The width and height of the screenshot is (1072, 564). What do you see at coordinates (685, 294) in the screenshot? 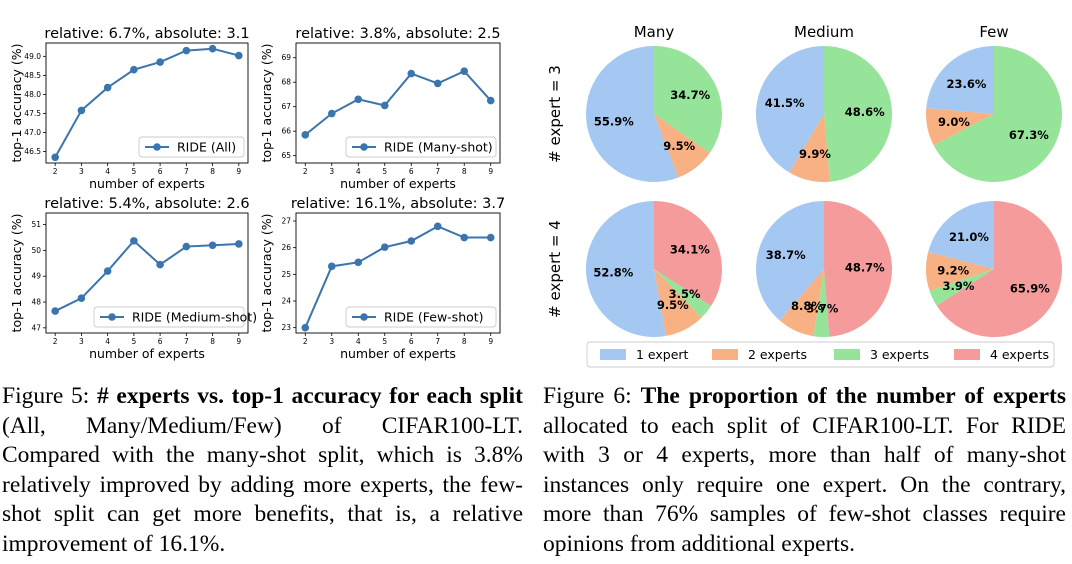
I see `slice-label: 3.5%` at bounding box center [685, 294].